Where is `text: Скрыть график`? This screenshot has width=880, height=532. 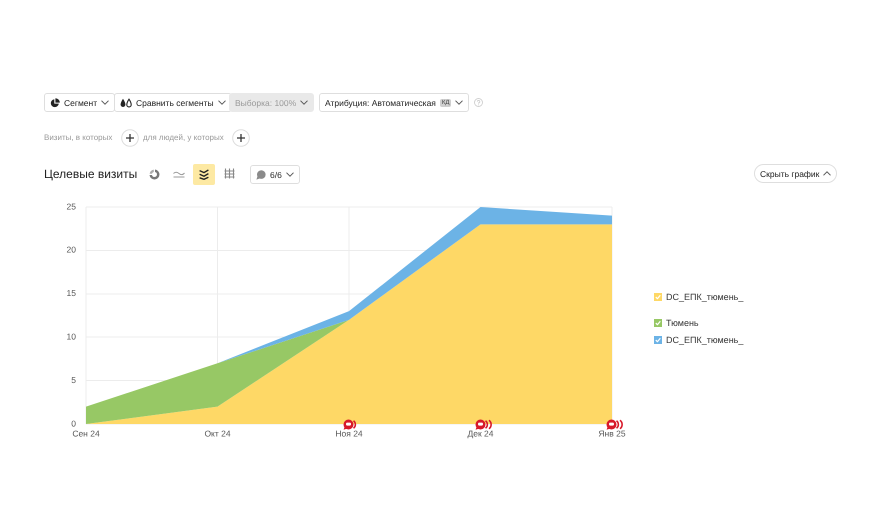 text: Скрыть график is located at coordinates (790, 173).